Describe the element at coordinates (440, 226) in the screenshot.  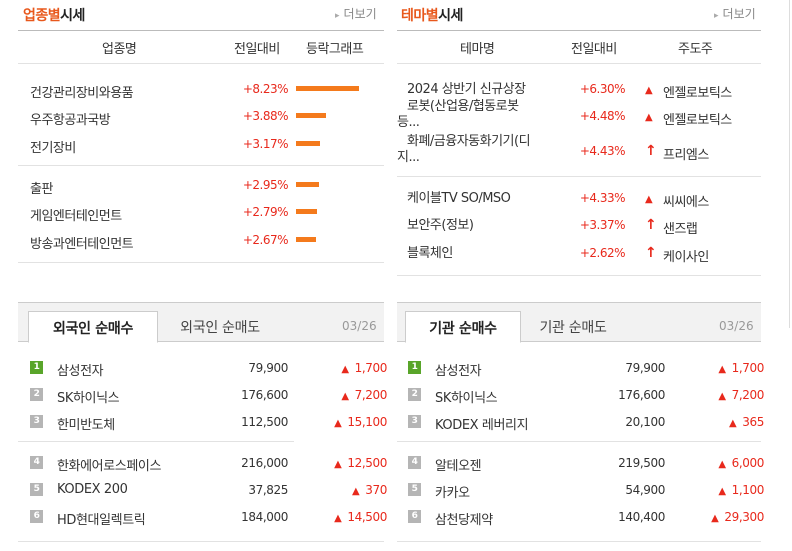
I see `theme-name: 보안주(정보)` at that location.